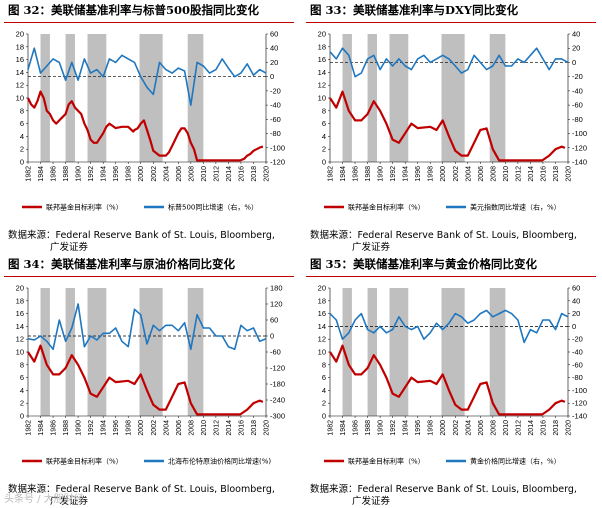 The width and height of the screenshot is (602, 508). I want to click on source-label: 数据来源：, so click(334, 489).